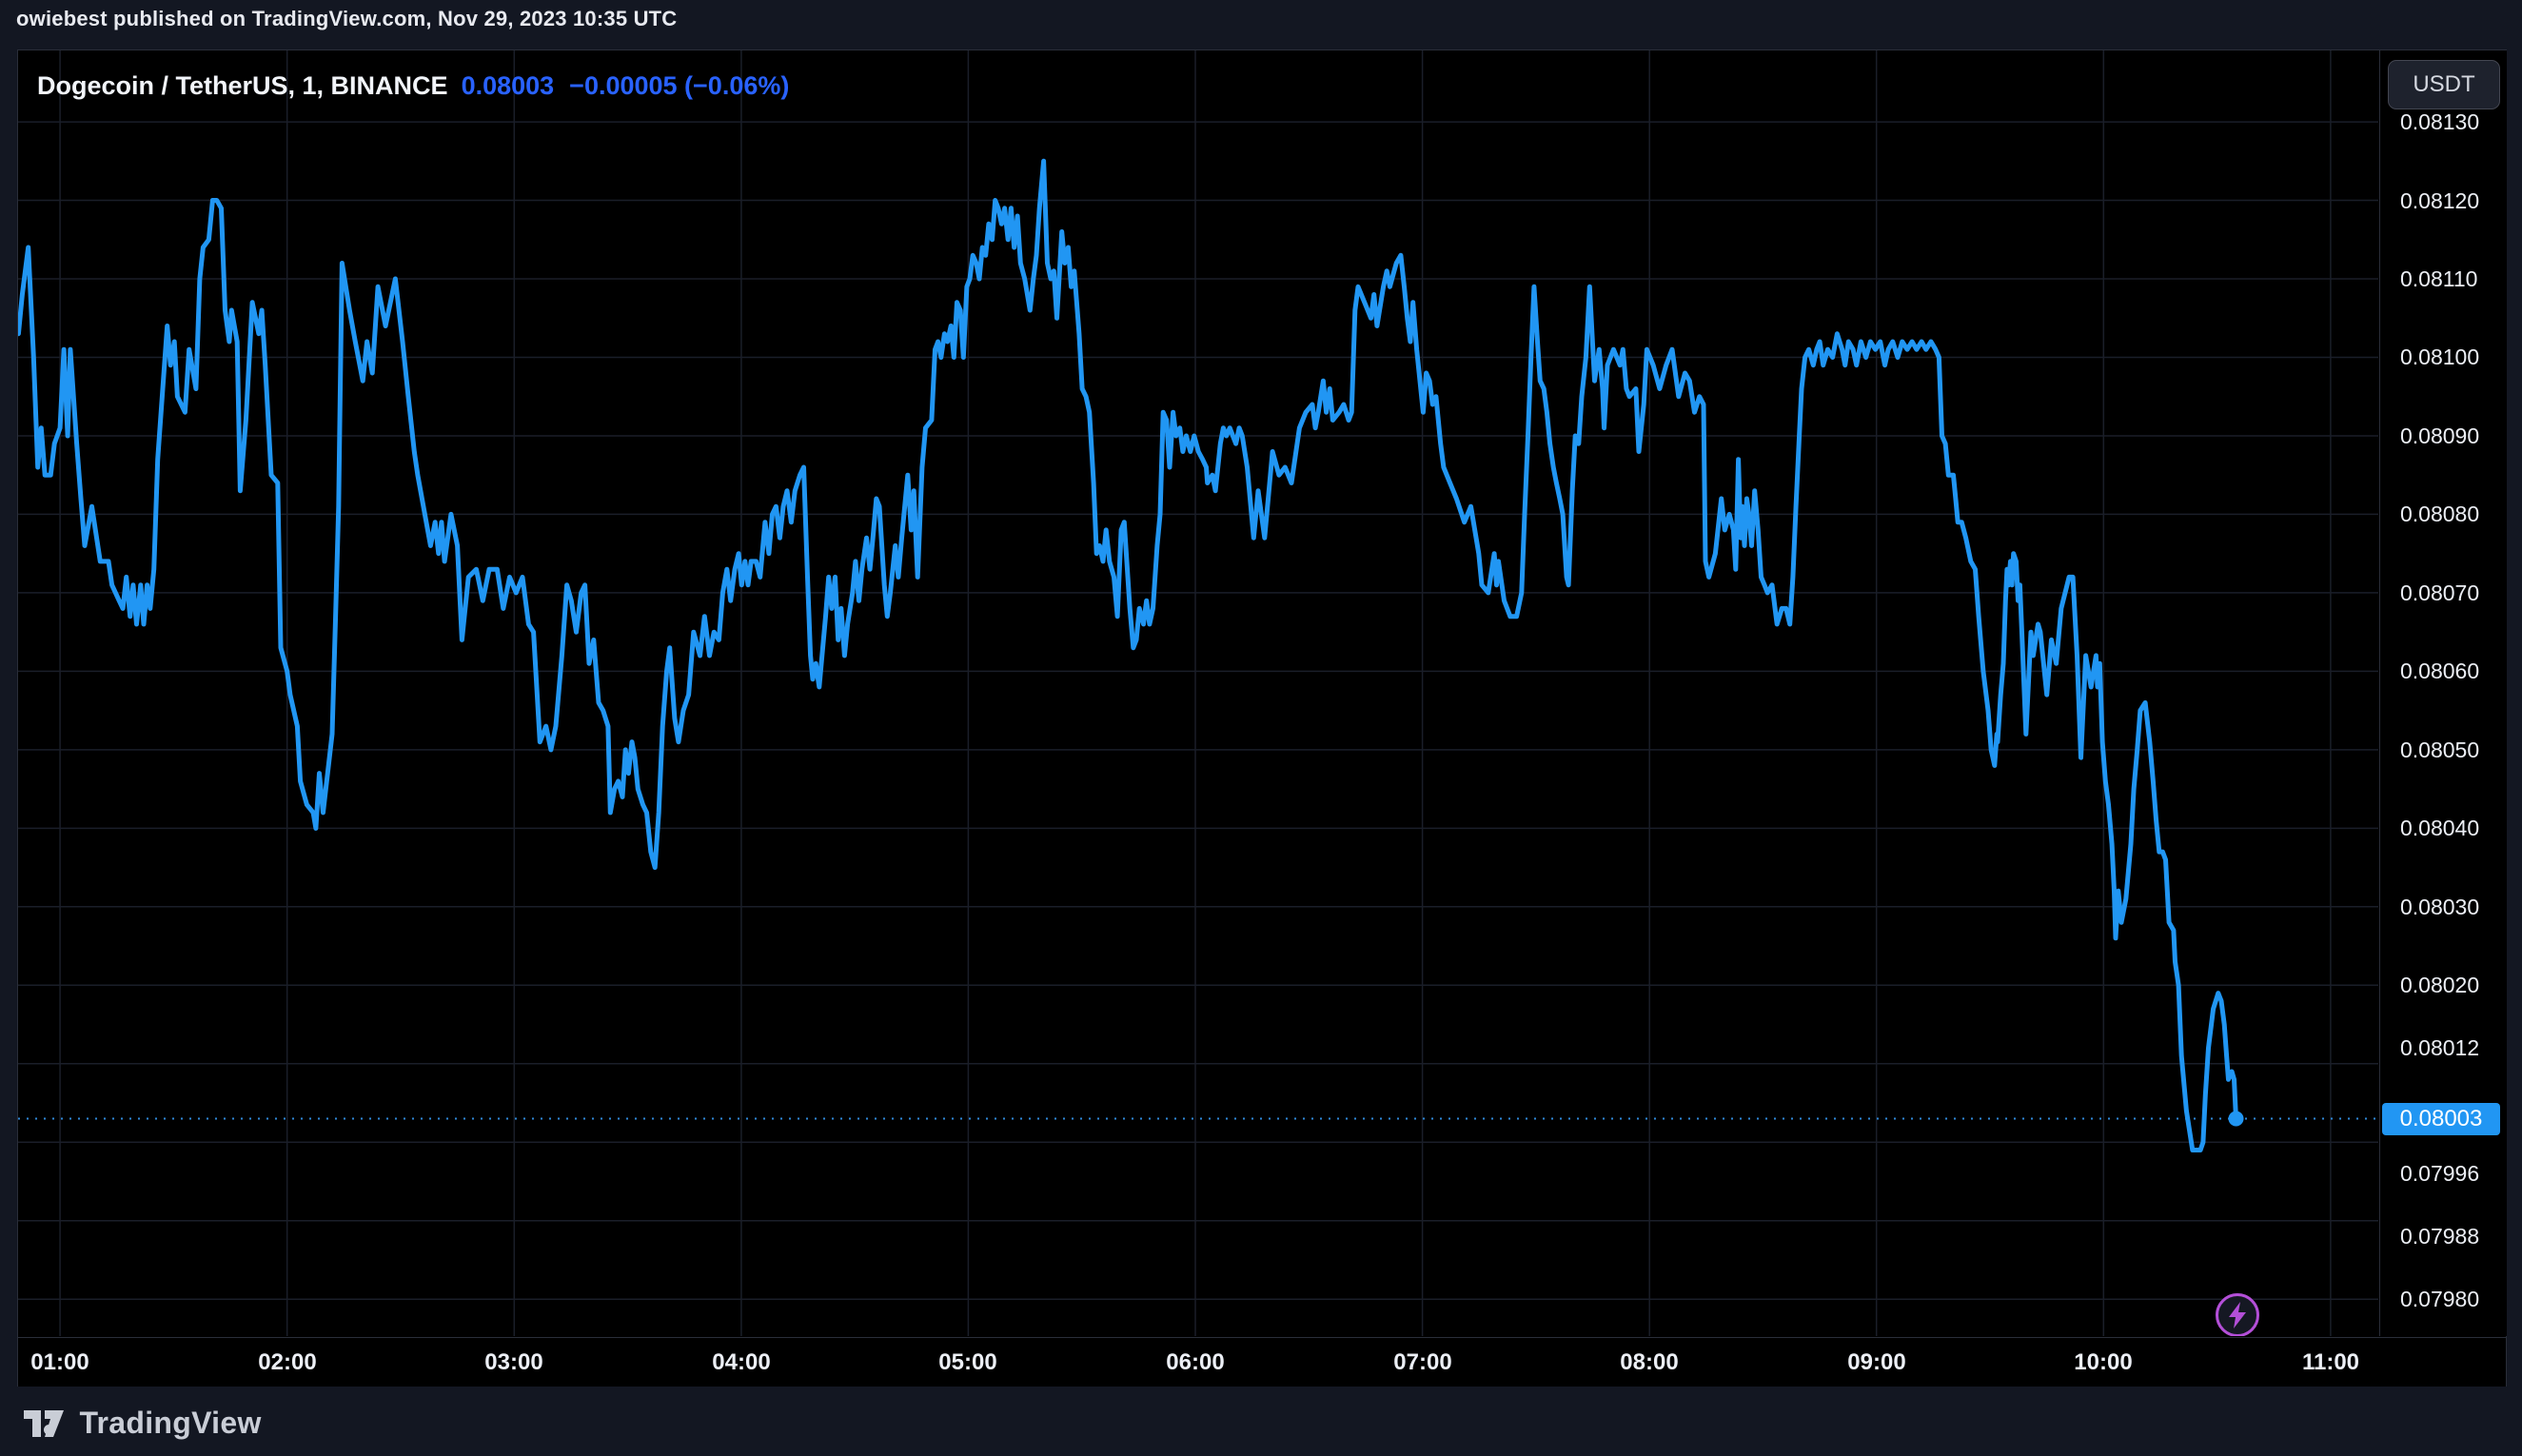 This screenshot has width=2522, height=1456. What do you see at coordinates (2330, 1362) in the screenshot?
I see `time-axis-label: 11:00` at bounding box center [2330, 1362].